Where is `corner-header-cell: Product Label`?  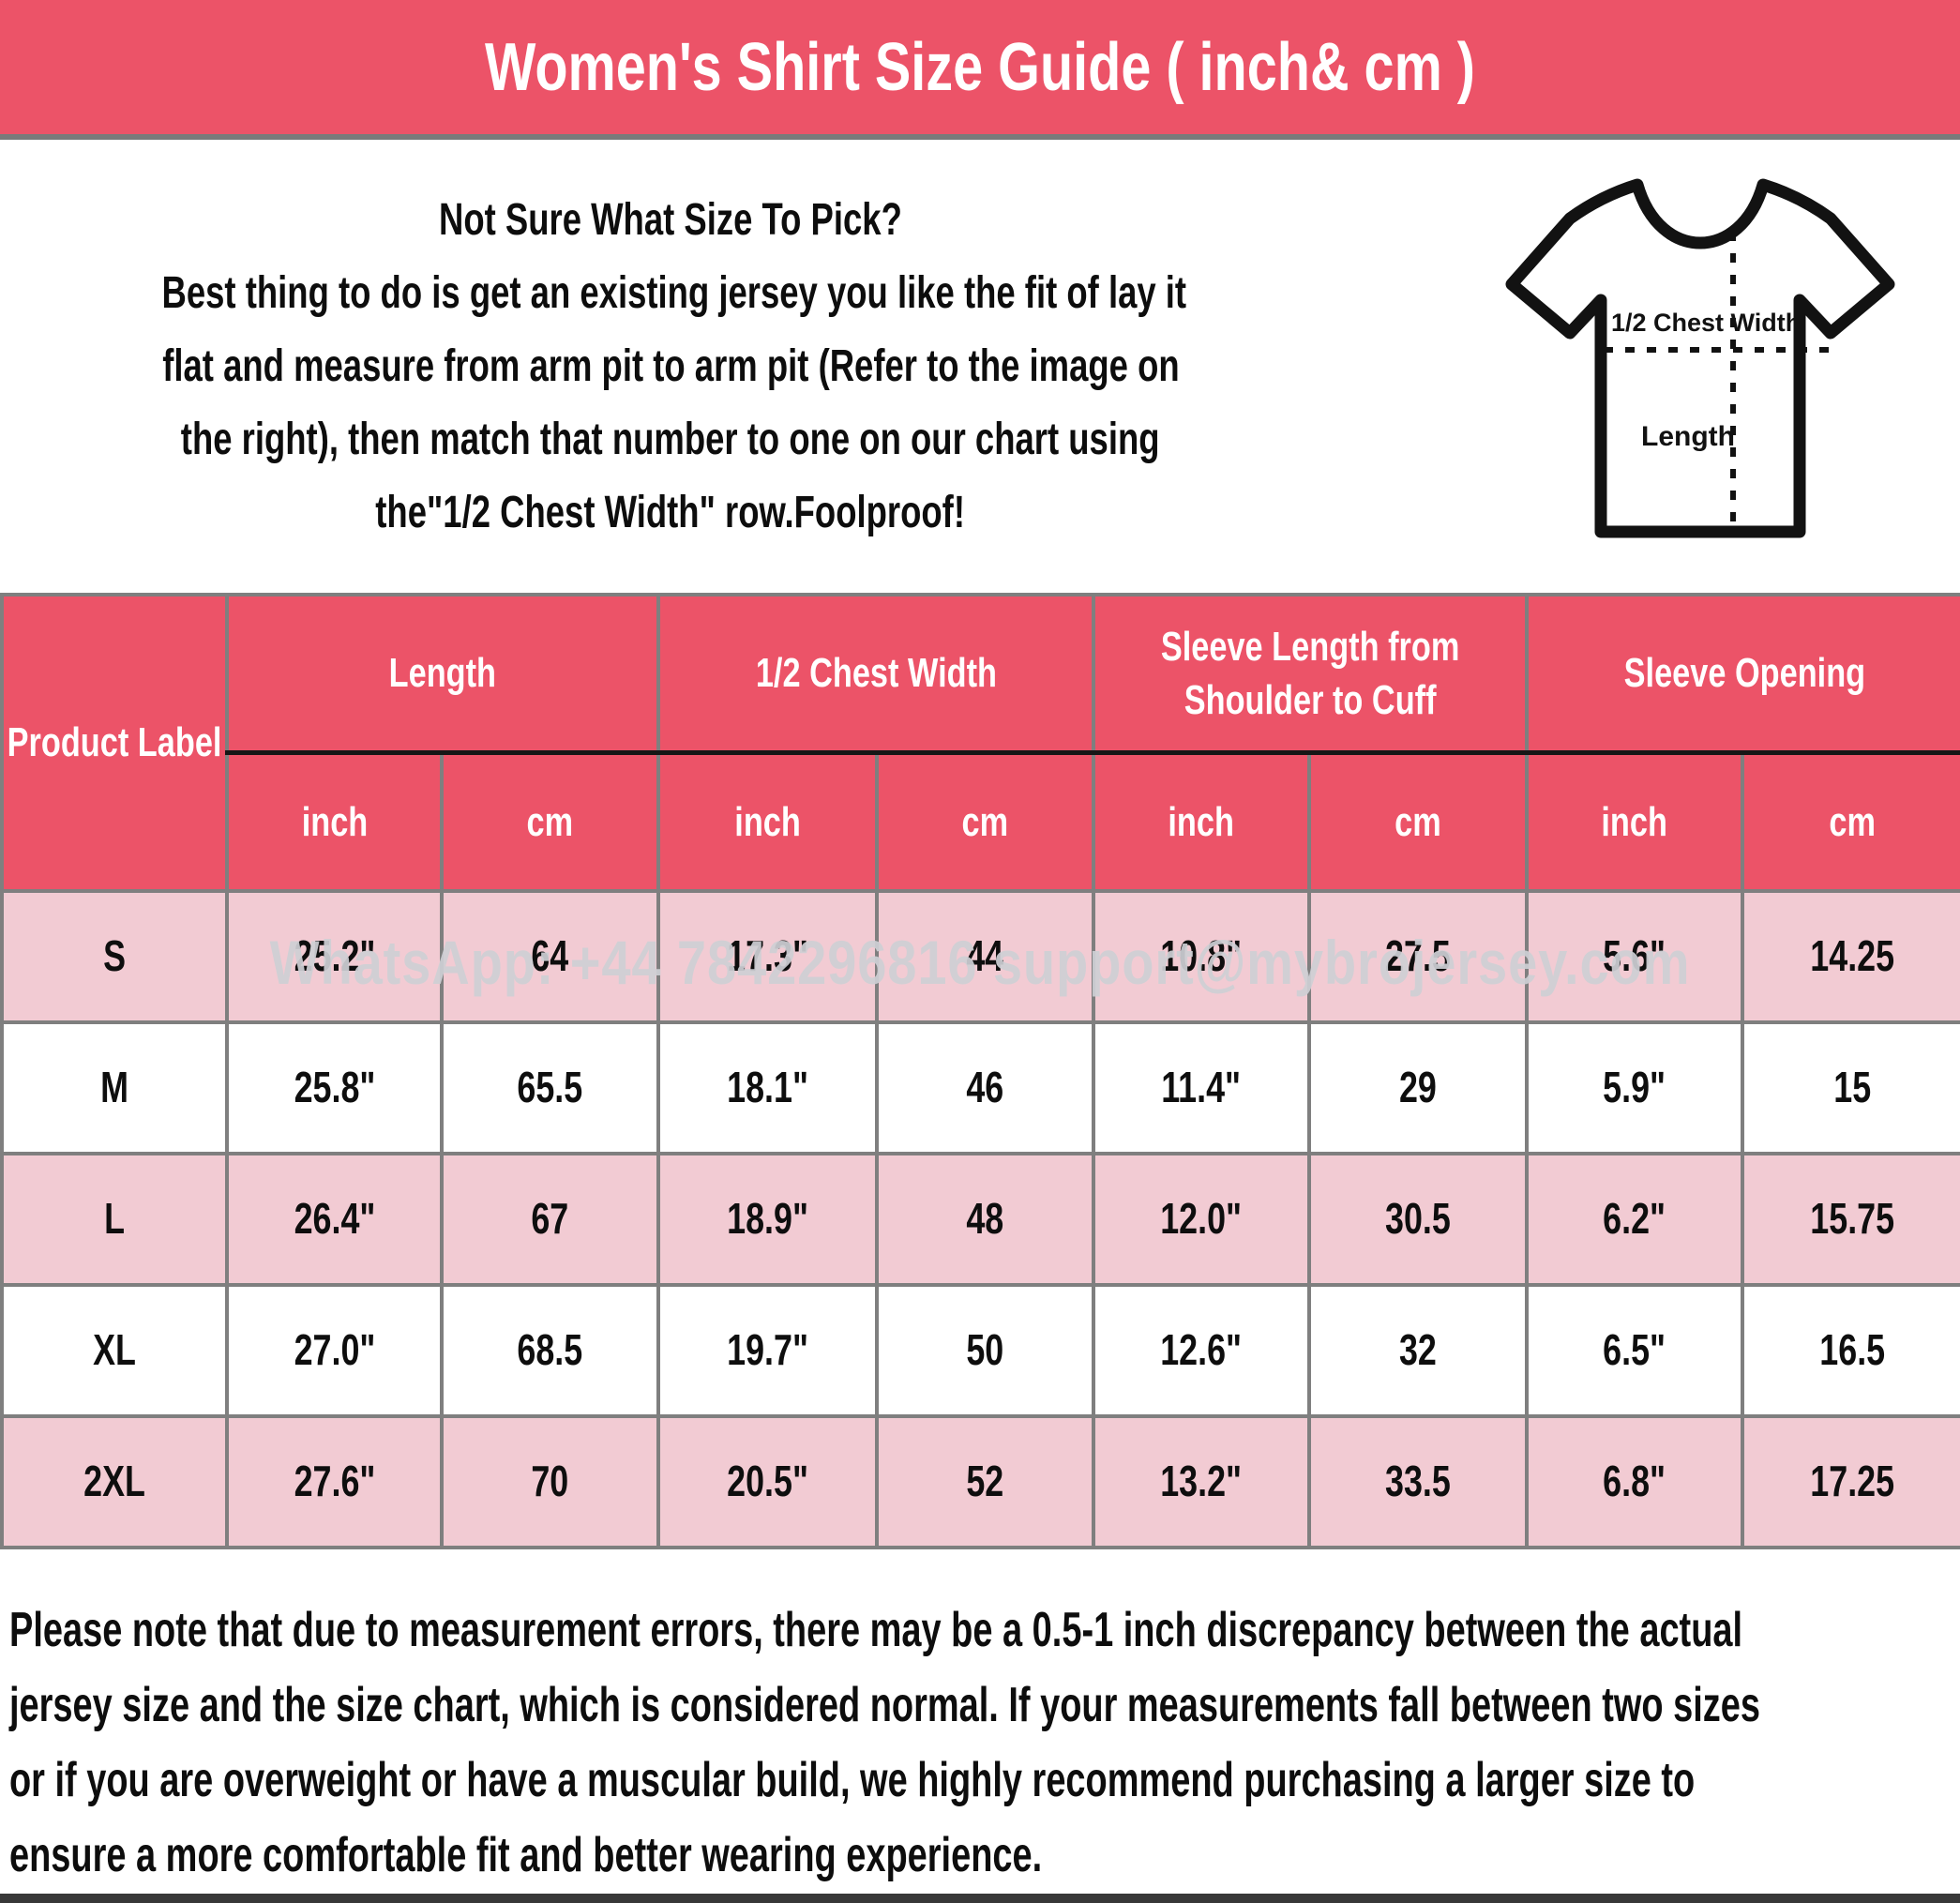 corner-header-cell: Product Label is located at coordinates (115, 743).